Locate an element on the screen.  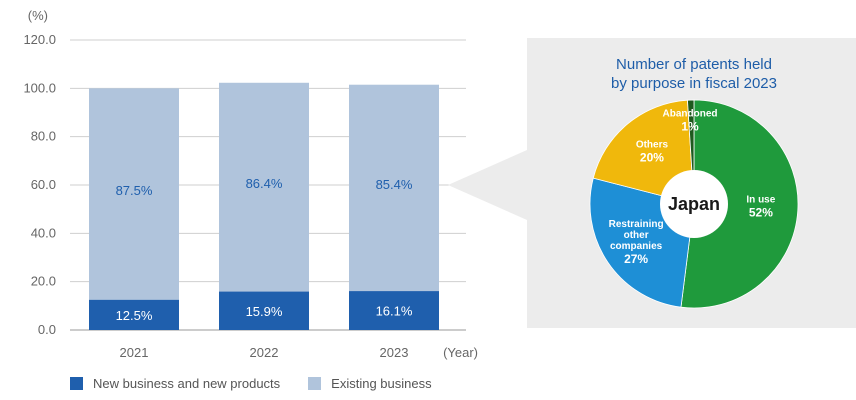
y-tick-label: 0.0 is located at coordinates (47, 329).